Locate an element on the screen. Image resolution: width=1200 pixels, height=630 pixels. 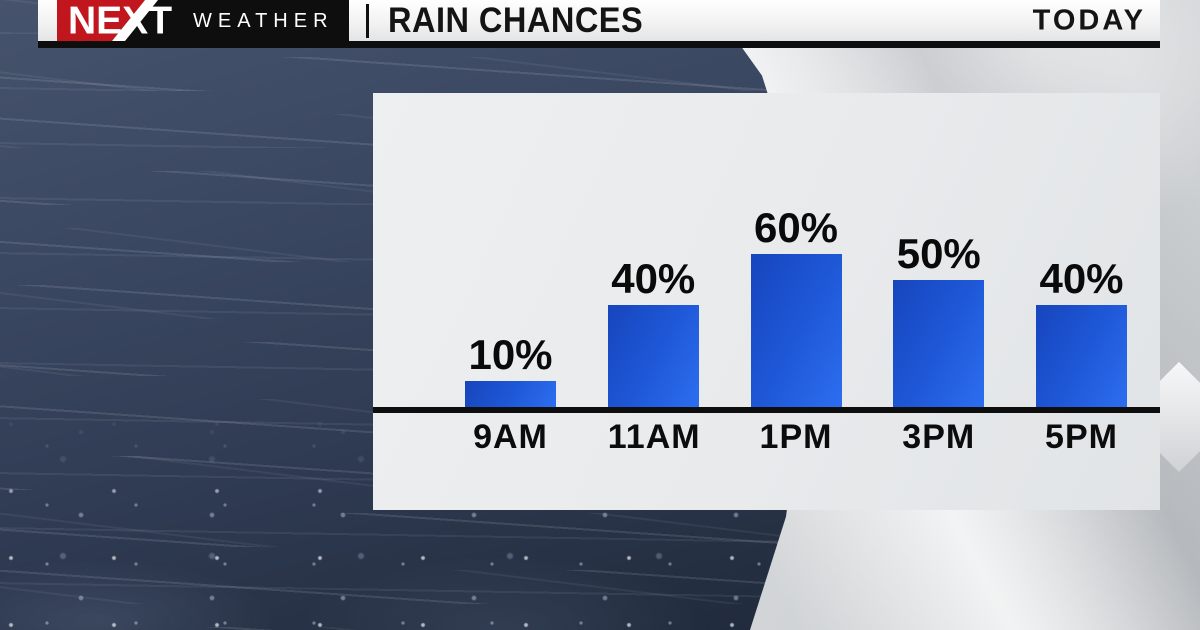
brand-logo: NEXT WEATHER is located at coordinates (203, 20).